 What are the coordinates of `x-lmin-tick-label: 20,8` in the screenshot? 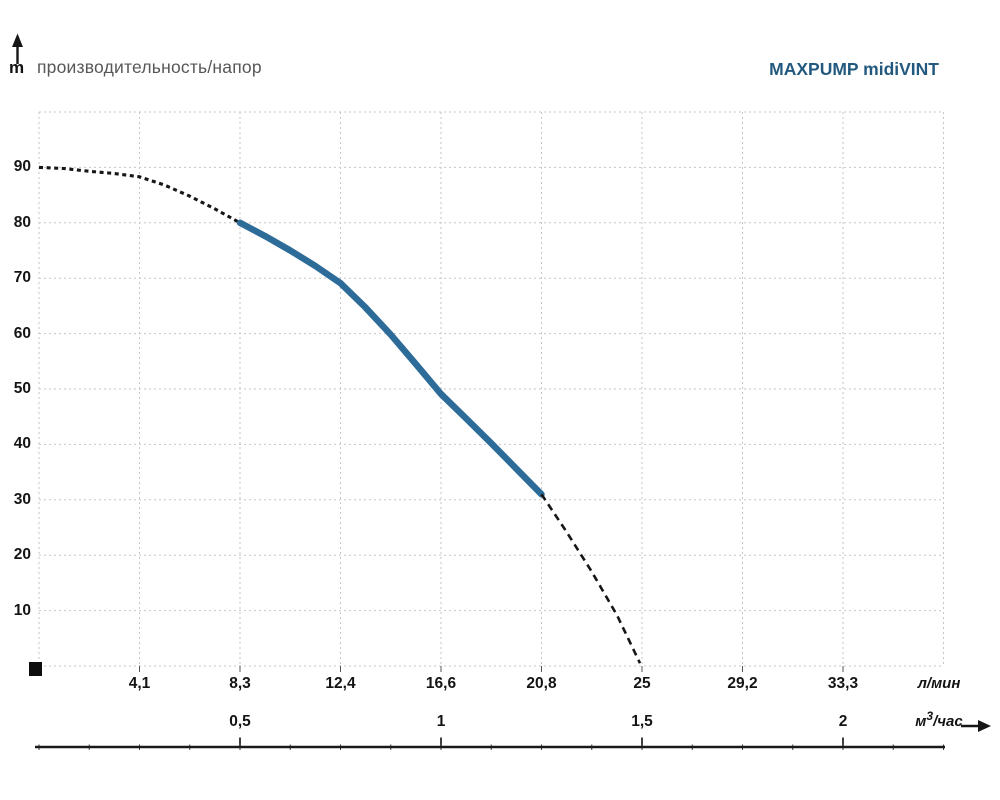 It's located at (541, 683).